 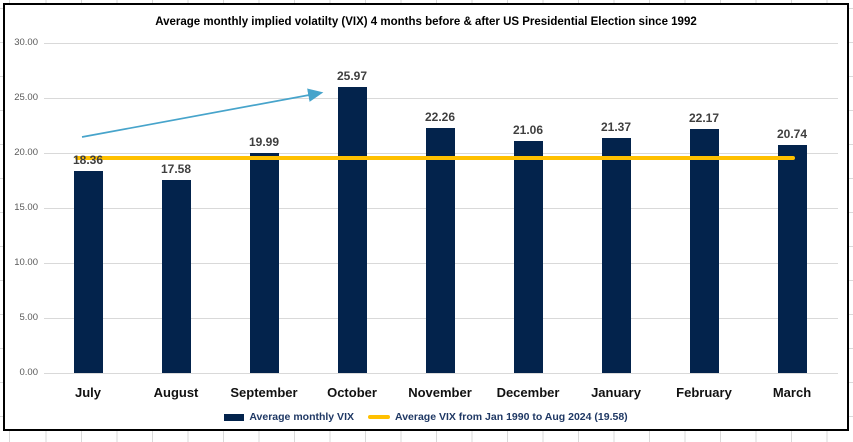 What do you see at coordinates (528, 392) in the screenshot?
I see `x-axis-label-december: December` at bounding box center [528, 392].